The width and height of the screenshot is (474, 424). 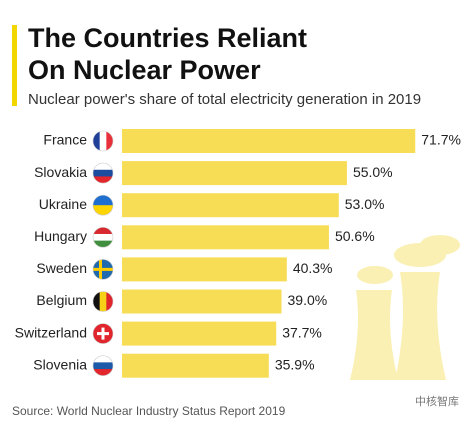 I want to click on value-label: 37.7%, so click(x=302, y=332).